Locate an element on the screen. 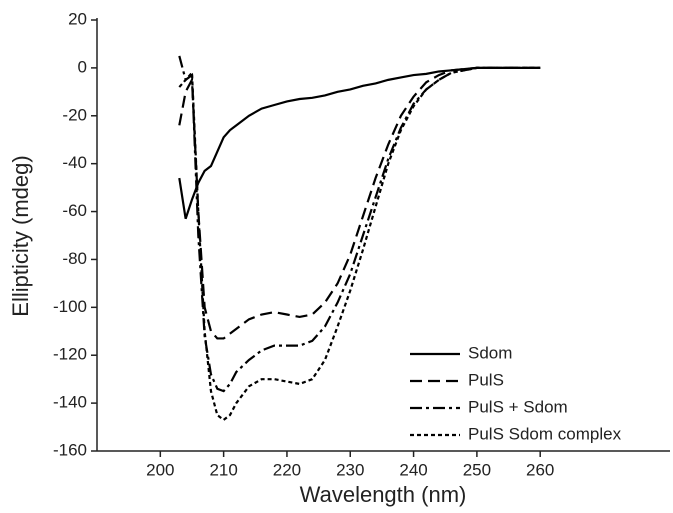 Image resolution: width=673 pixels, height=513 pixels. legend-label: PulS is located at coordinates (486, 379).